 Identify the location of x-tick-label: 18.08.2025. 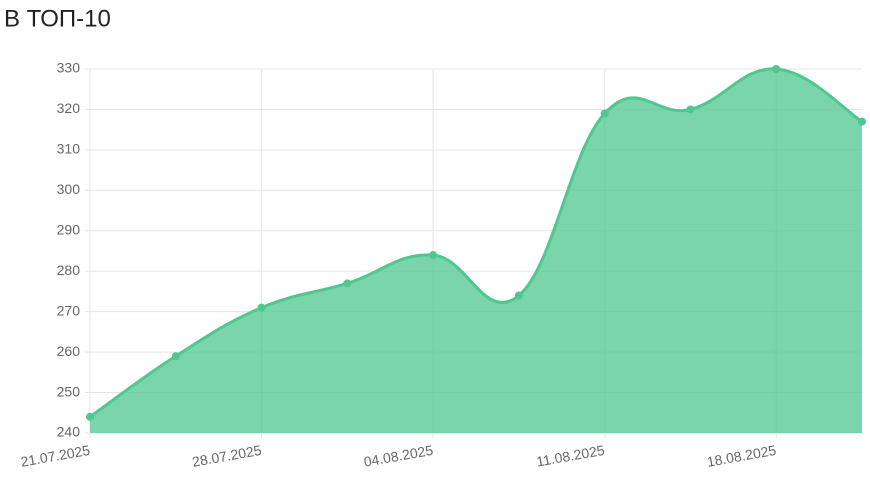
(742, 456).